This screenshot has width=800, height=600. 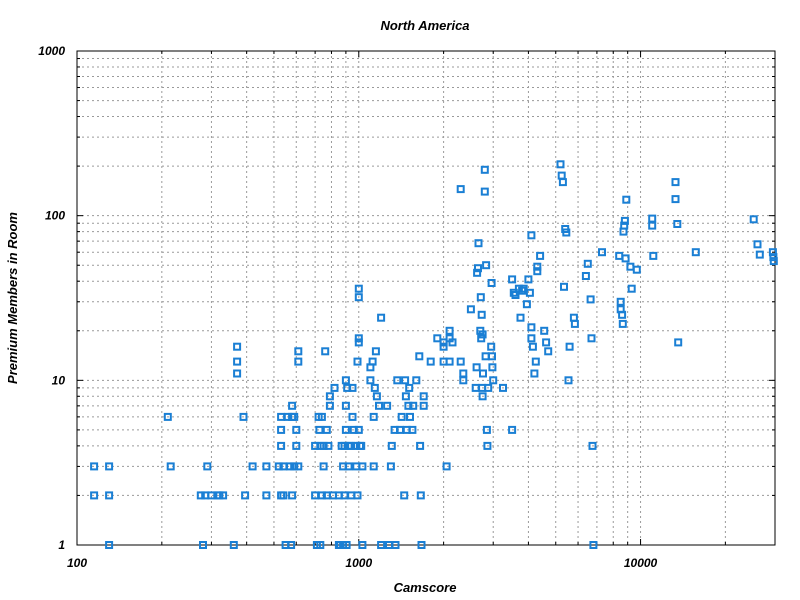 I want to click on y-axis-label: Premium Members in Room, so click(x=12, y=298).